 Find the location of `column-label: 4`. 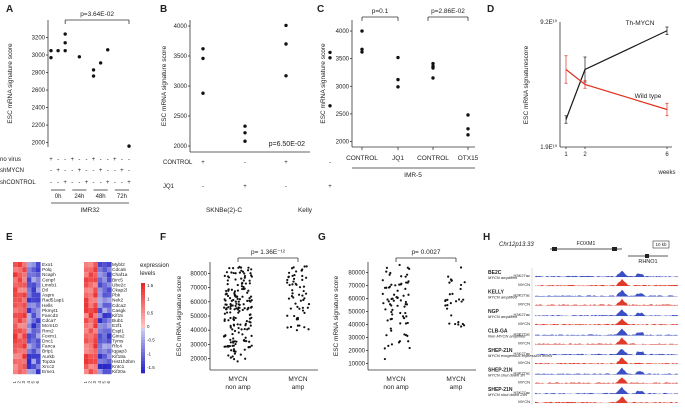

column-label: 4 is located at coordinates (99, 381).